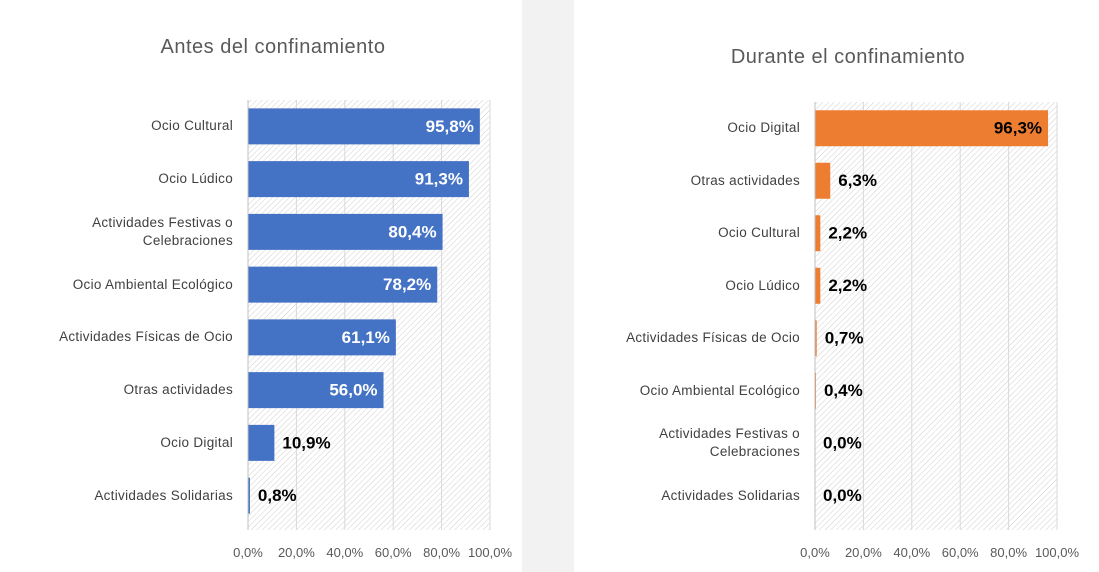 This screenshot has width=1099, height=572. What do you see at coordinates (412, 231) in the screenshot?
I see `value-label: 80,4%` at bounding box center [412, 231].